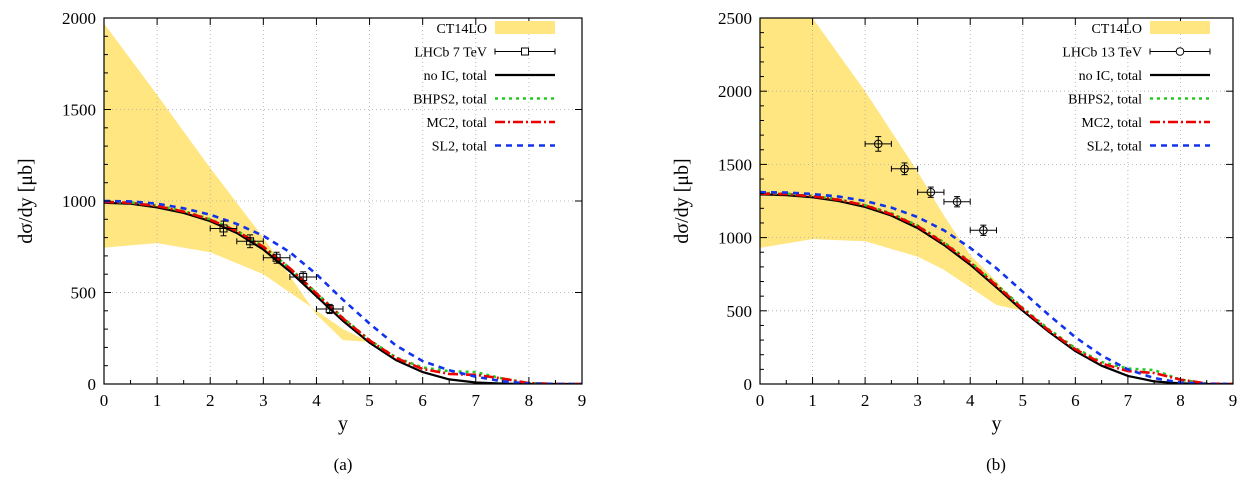 The height and width of the screenshot is (481, 1249). What do you see at coordinates (450, 53) in the screenshot?
I see `legend-label: LHCb 7 TeV` at bounding box center [450, 53].